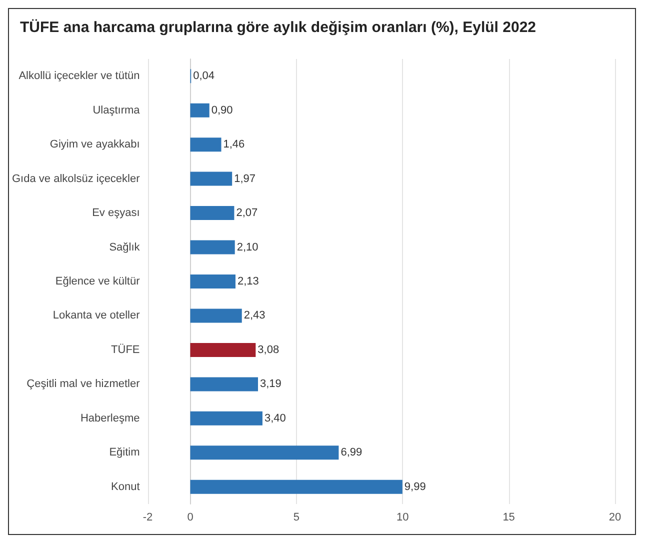 Image resolution: width=646 pixels, height=545 pixels. Describe the element at coordinates (247, 213) in the screenshot. I see `data-label: 2,07` at that location.